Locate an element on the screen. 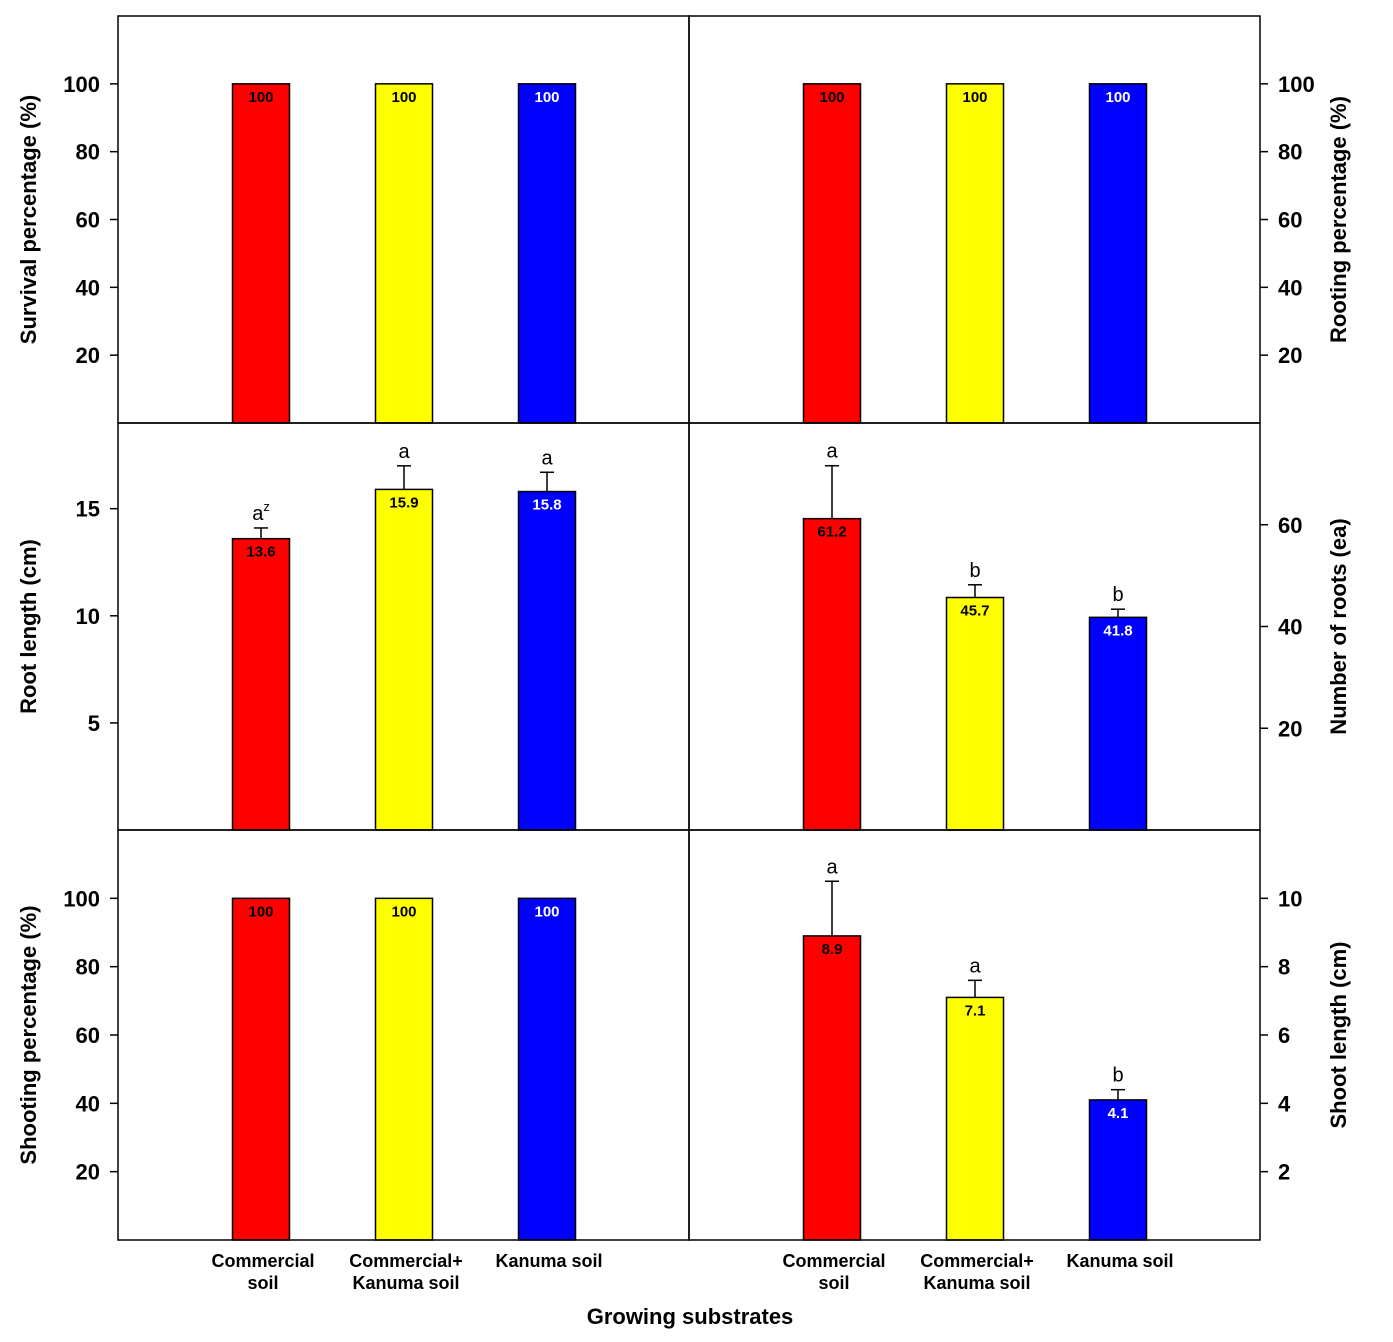  y-axis-title: Shooting percentage (%) is located at coordinates (28, 1034).